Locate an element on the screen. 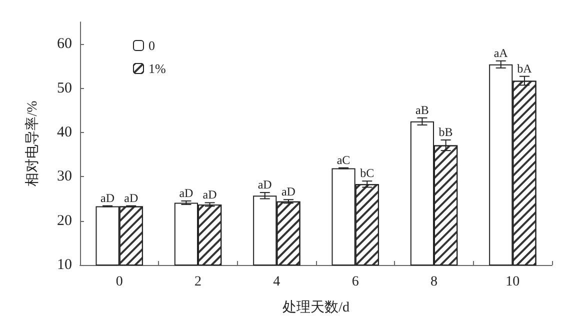 This screenshot has width=574, height=328. y-tick-label: 40 is located at coordinates (64, 132).